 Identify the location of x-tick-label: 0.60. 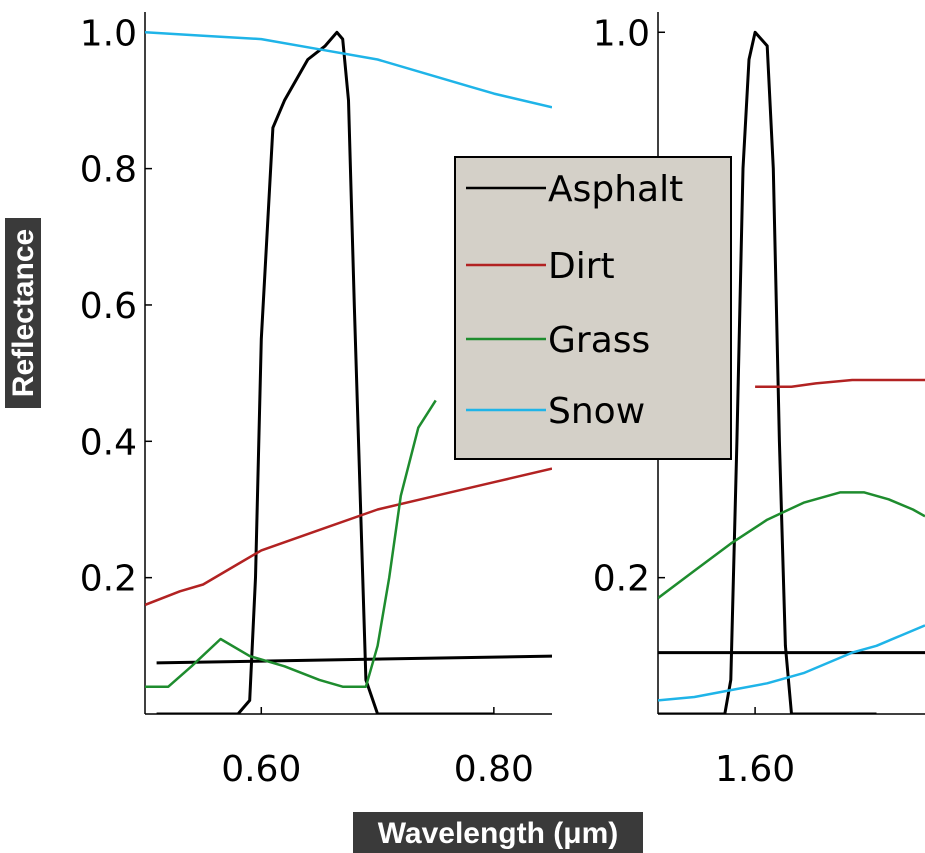
(261, 769).